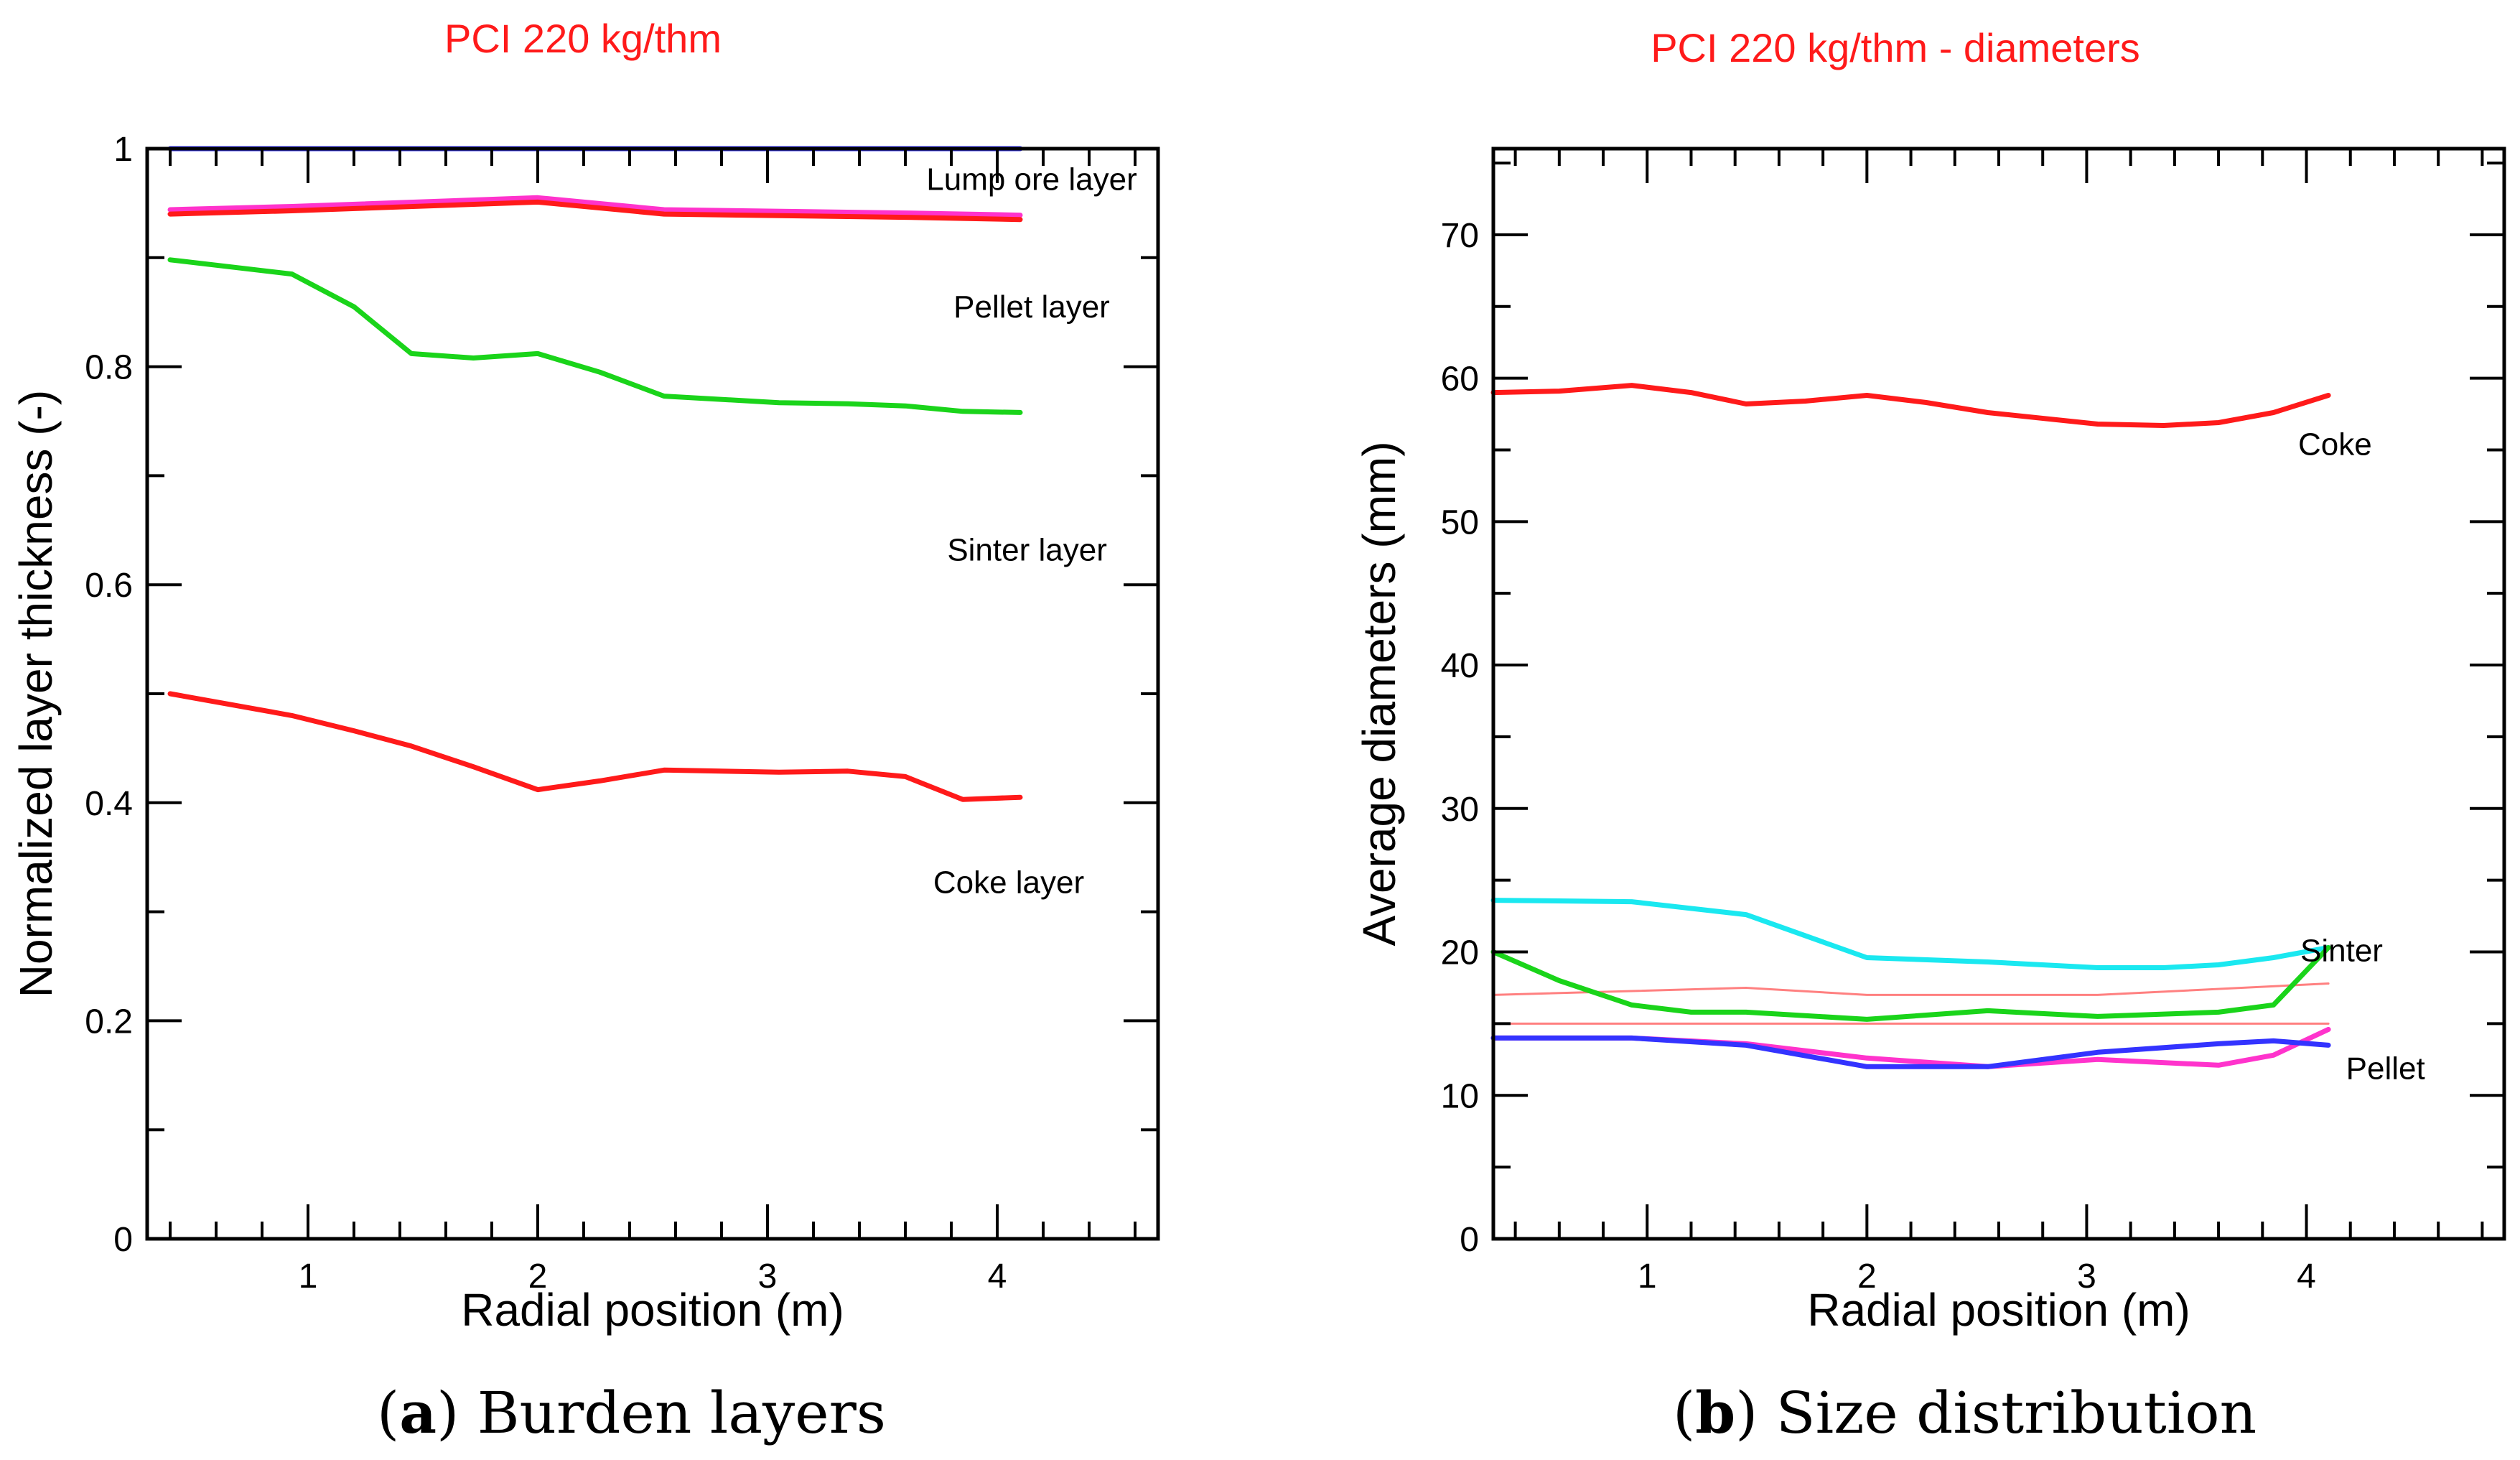 The width and height of the screenshot is (2520, 1460). I want to click on chart-b-annotation: Coke, so click(2335, 444).